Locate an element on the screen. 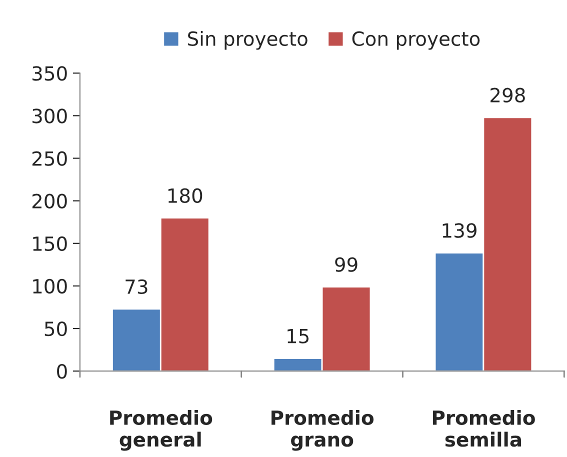 This screenshot has height=457, width=567. y-tick-label: 250 is located at coordinates (49, 158).